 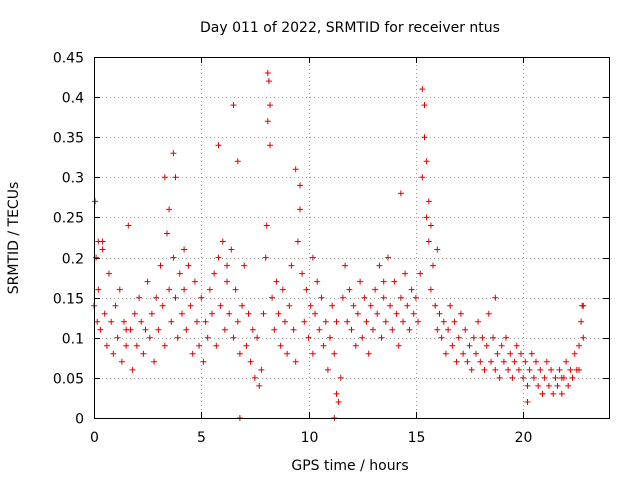 I want to click on y-axis-label: SRMTID / TECUs, so click(x=14, y=238).